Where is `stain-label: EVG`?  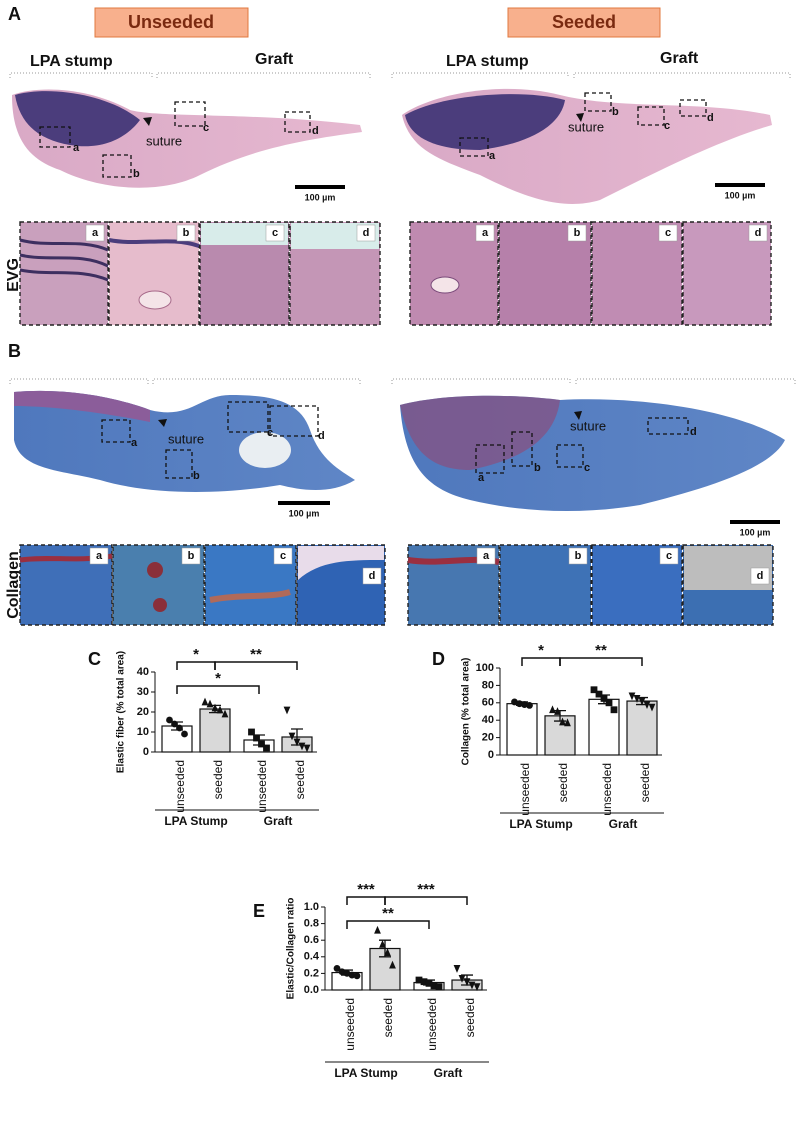
stain-label: EVG is located at coordinates (13, 275).